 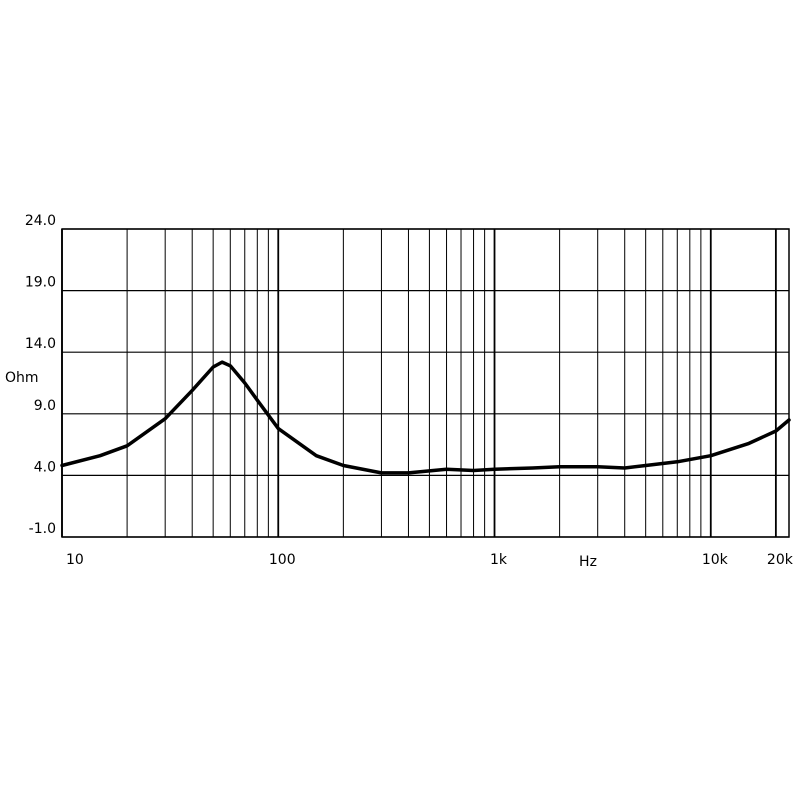 I want to click on y-tick-label: 9.0, so click(x=45, y=406).